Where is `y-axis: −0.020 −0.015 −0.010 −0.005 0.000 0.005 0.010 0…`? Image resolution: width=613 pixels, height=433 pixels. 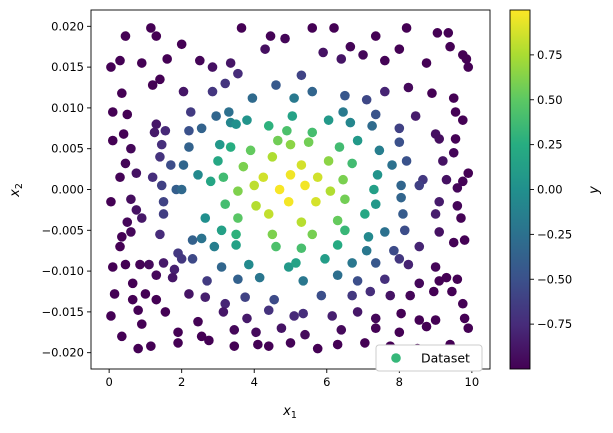 y-axis: −0.020 −0.015 −0.010 −0.005 0.000 0.005 0.010 0… is located at coordinates (66, 189).